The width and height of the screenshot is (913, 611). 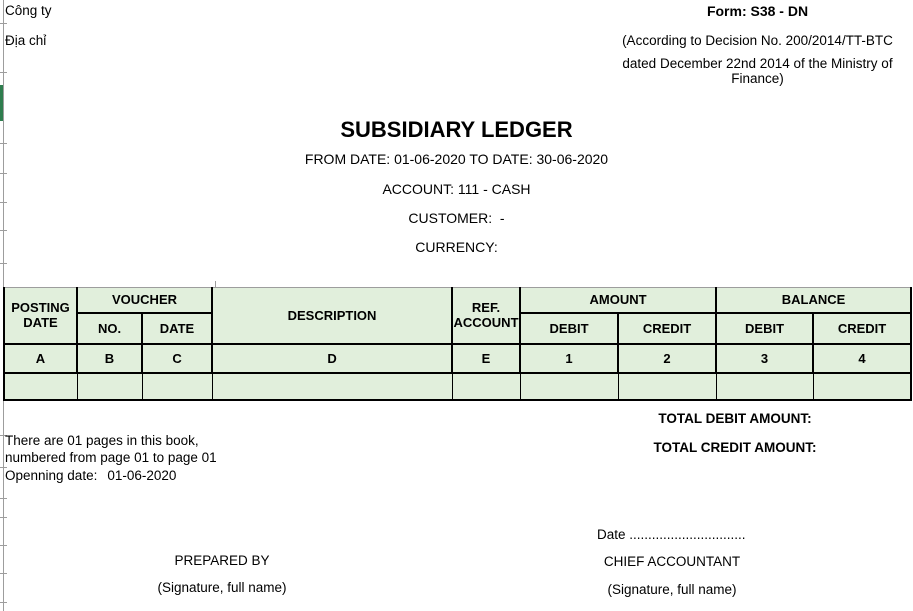 I want to click on report-currency: CURRENCY:, so click(x=456, y=247).